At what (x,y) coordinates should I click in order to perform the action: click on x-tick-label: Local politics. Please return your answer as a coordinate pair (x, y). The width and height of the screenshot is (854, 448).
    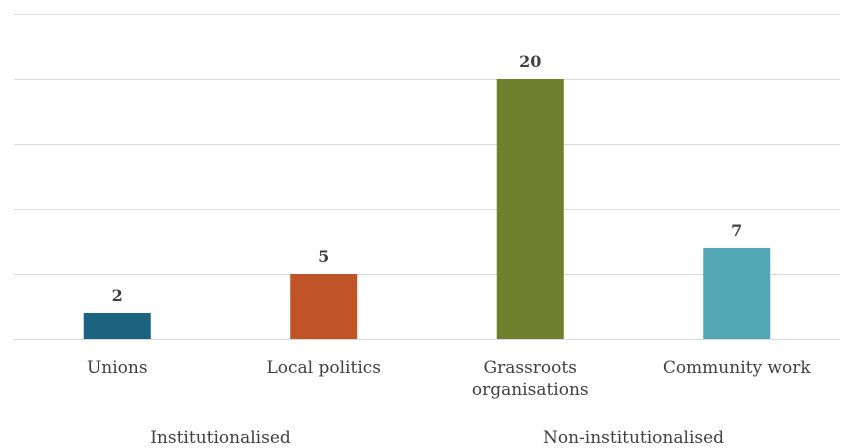
    Looking at the image, I should click on (323, 368).